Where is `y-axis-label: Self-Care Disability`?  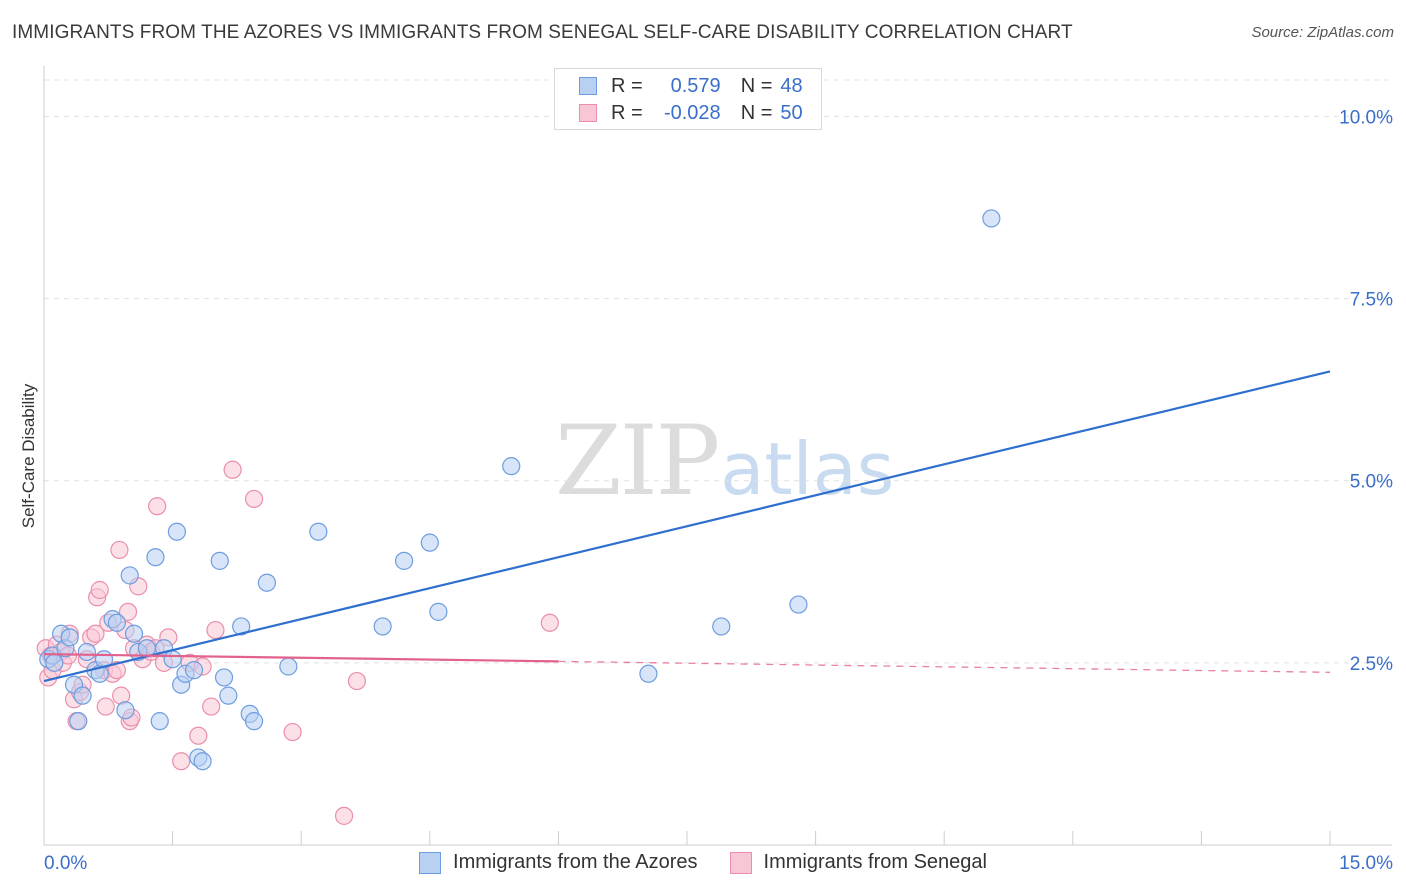
y-axis-label: Self-Care Disability is located at coordinates (28, 455).